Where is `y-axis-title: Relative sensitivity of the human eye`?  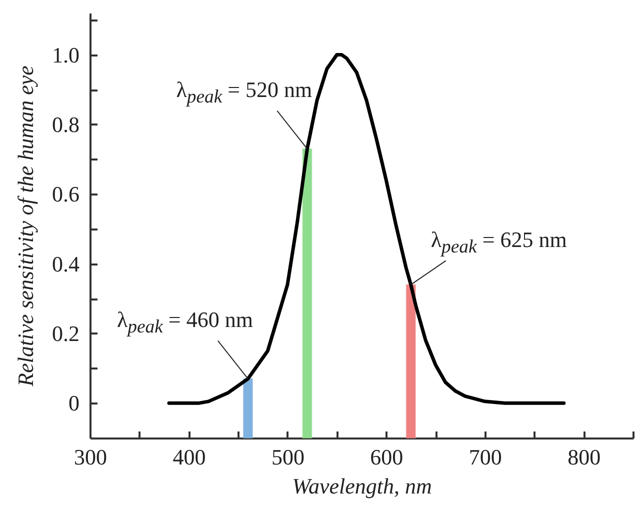 y-axis-title: Relative sensitivity of the human eye is located at coordinates (25, 226).